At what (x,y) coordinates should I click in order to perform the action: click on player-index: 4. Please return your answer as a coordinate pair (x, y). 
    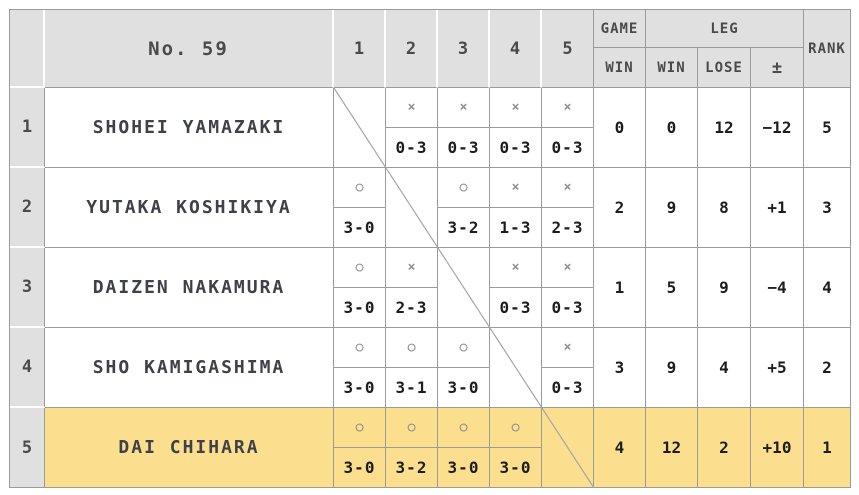
    Looking at the image, I should click on (27, 368).